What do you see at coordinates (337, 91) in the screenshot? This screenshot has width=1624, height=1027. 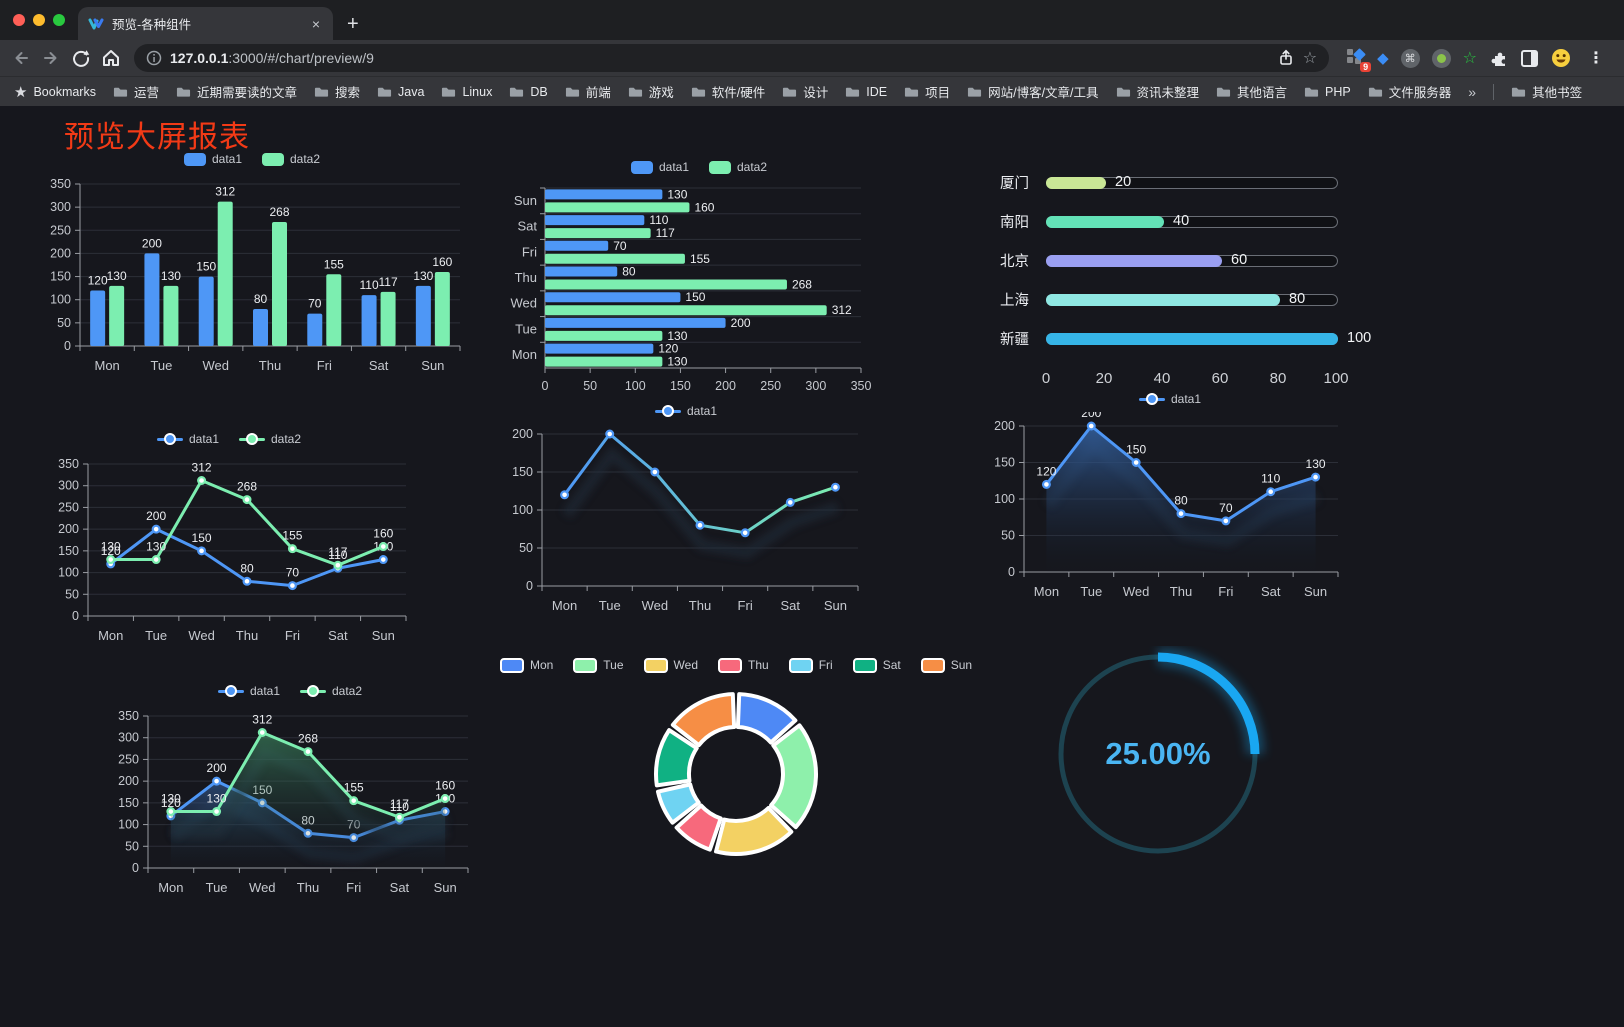 I see `bookmark-item: 搜索` at bounding box center [337, 91].